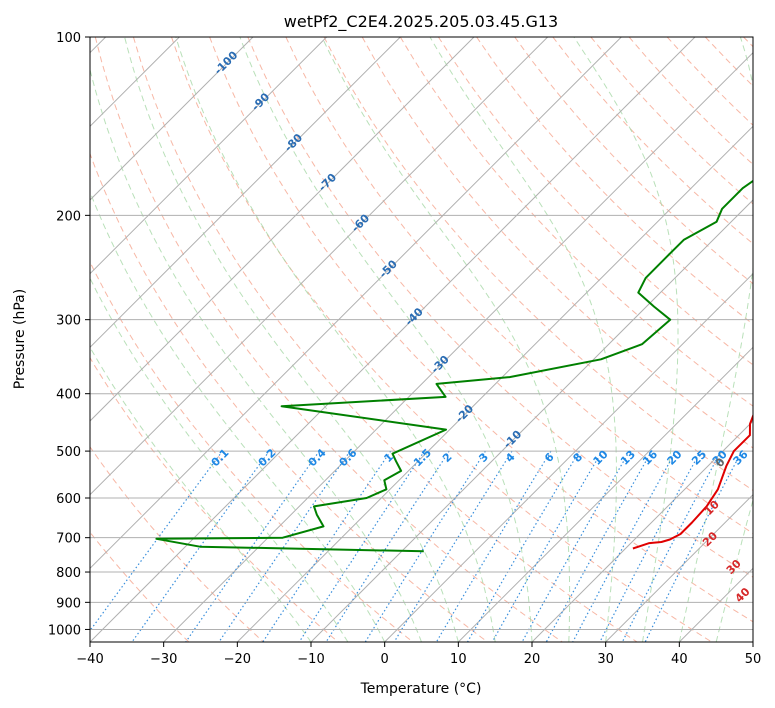  I want to click on y-tick-label: 900, so click(68, 603).